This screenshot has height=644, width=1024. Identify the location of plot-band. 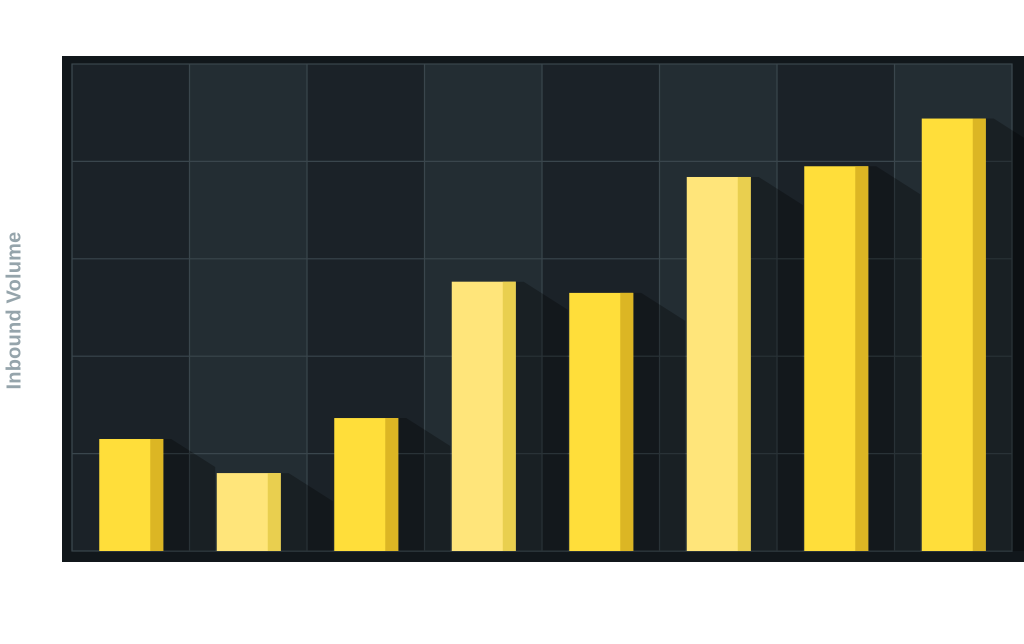
(248, 307).